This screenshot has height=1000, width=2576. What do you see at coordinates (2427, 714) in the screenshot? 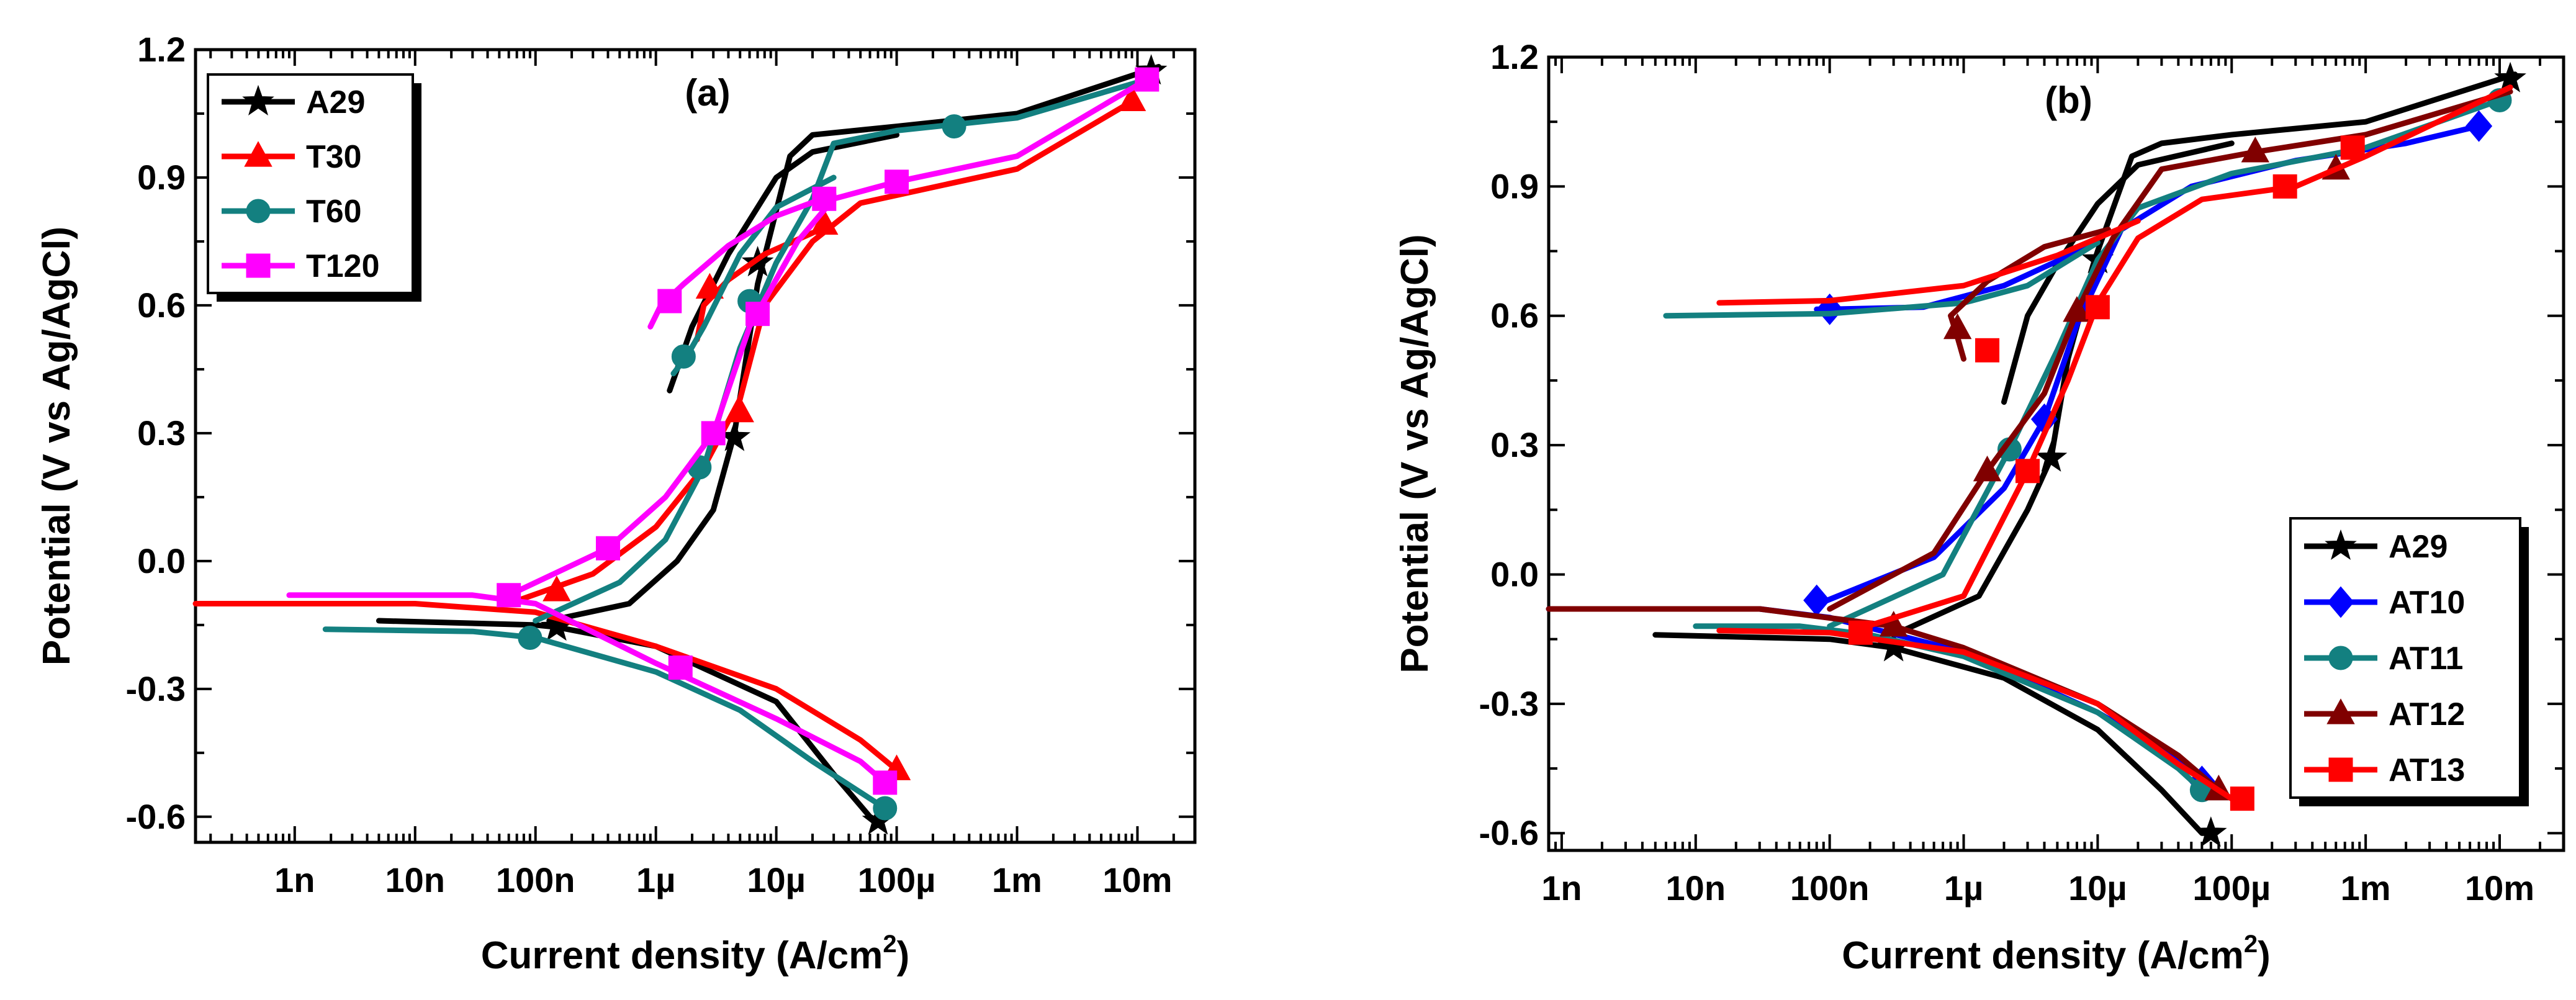
I see `legend-label: AT12` at bounding box center [2427, 714].